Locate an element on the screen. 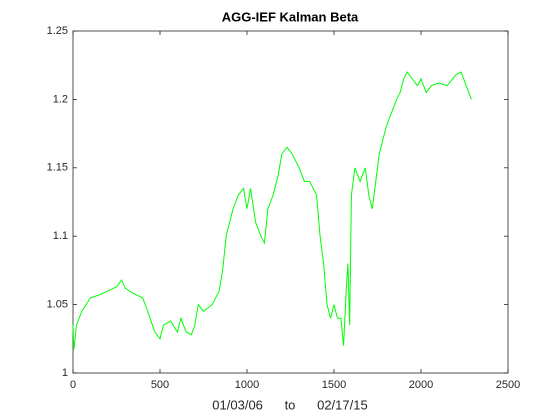 This screenshot has width=560, height=420. y-tick-label: 1.1 is located at coordinates (60, 236).